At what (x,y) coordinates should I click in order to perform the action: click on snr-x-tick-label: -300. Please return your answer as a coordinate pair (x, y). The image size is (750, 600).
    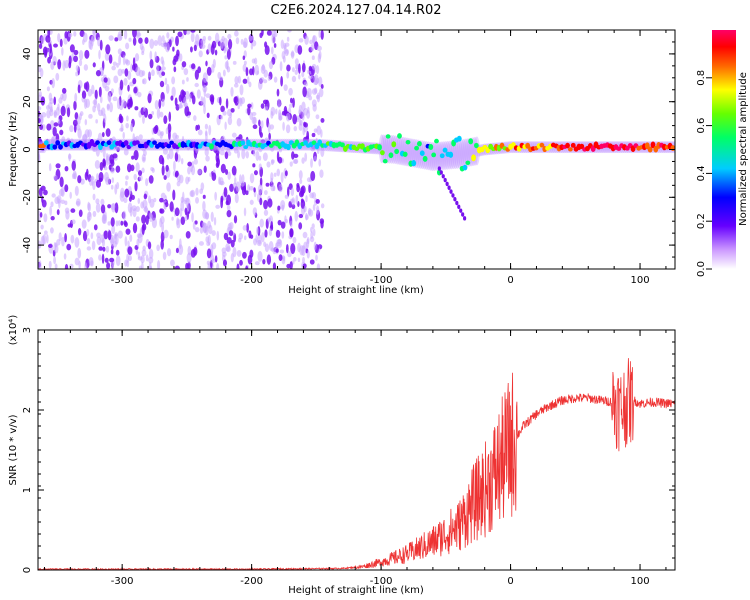
    Looking at the image, I should click on (122, 581).